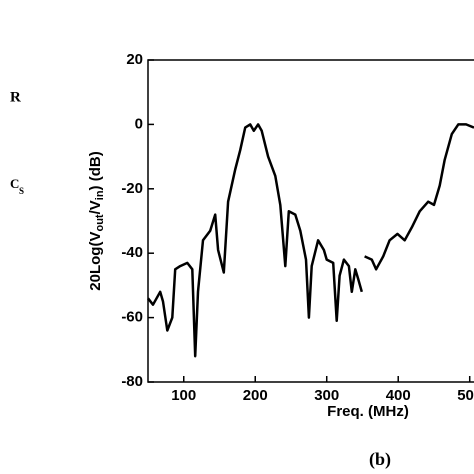  Describe the element at coordinates (255, 395) in the screenshot. I see `x-tick-label: 200` at that location.